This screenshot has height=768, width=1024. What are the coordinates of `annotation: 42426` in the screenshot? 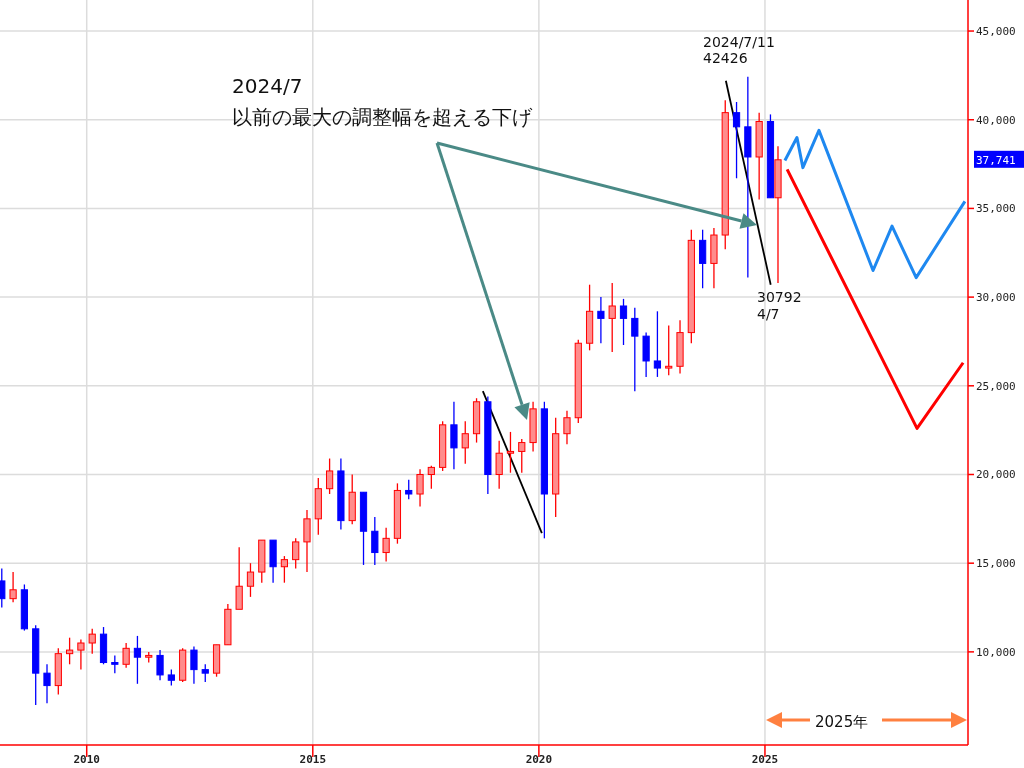 It's located at (725, 58).